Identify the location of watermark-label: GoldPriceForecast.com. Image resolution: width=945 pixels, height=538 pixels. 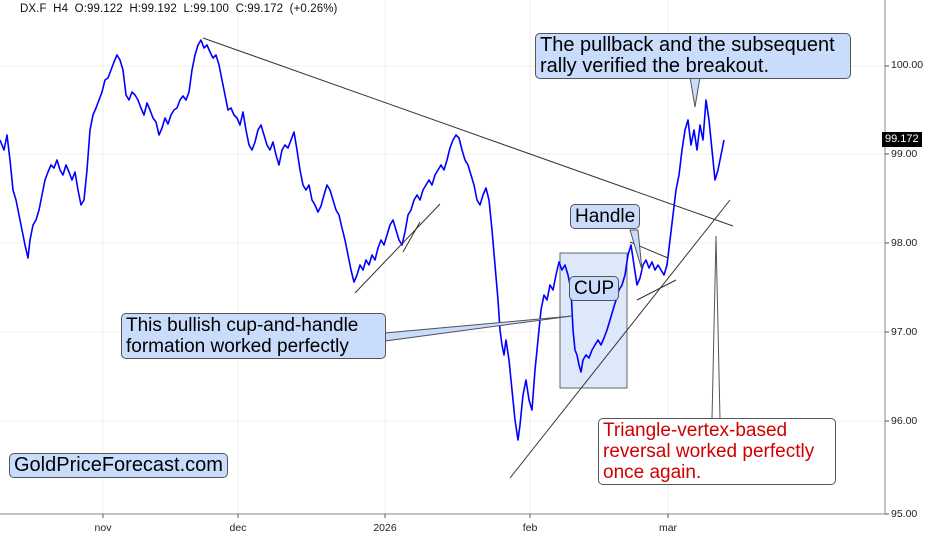
(118, 465).